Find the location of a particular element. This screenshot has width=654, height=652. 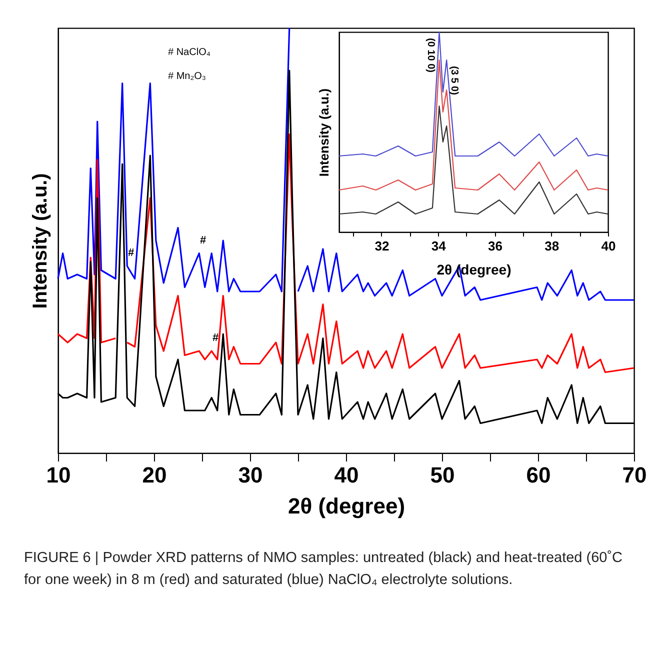

x-tick-label: 70 is located at coordinates (634, 475).